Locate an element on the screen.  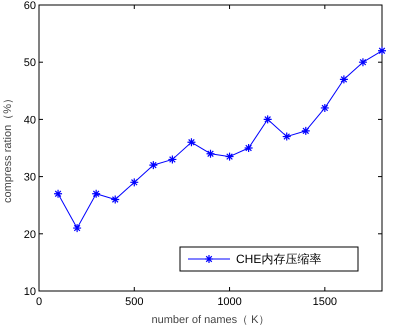
y-tick-label: 50 is located at coordinates (30, 63).